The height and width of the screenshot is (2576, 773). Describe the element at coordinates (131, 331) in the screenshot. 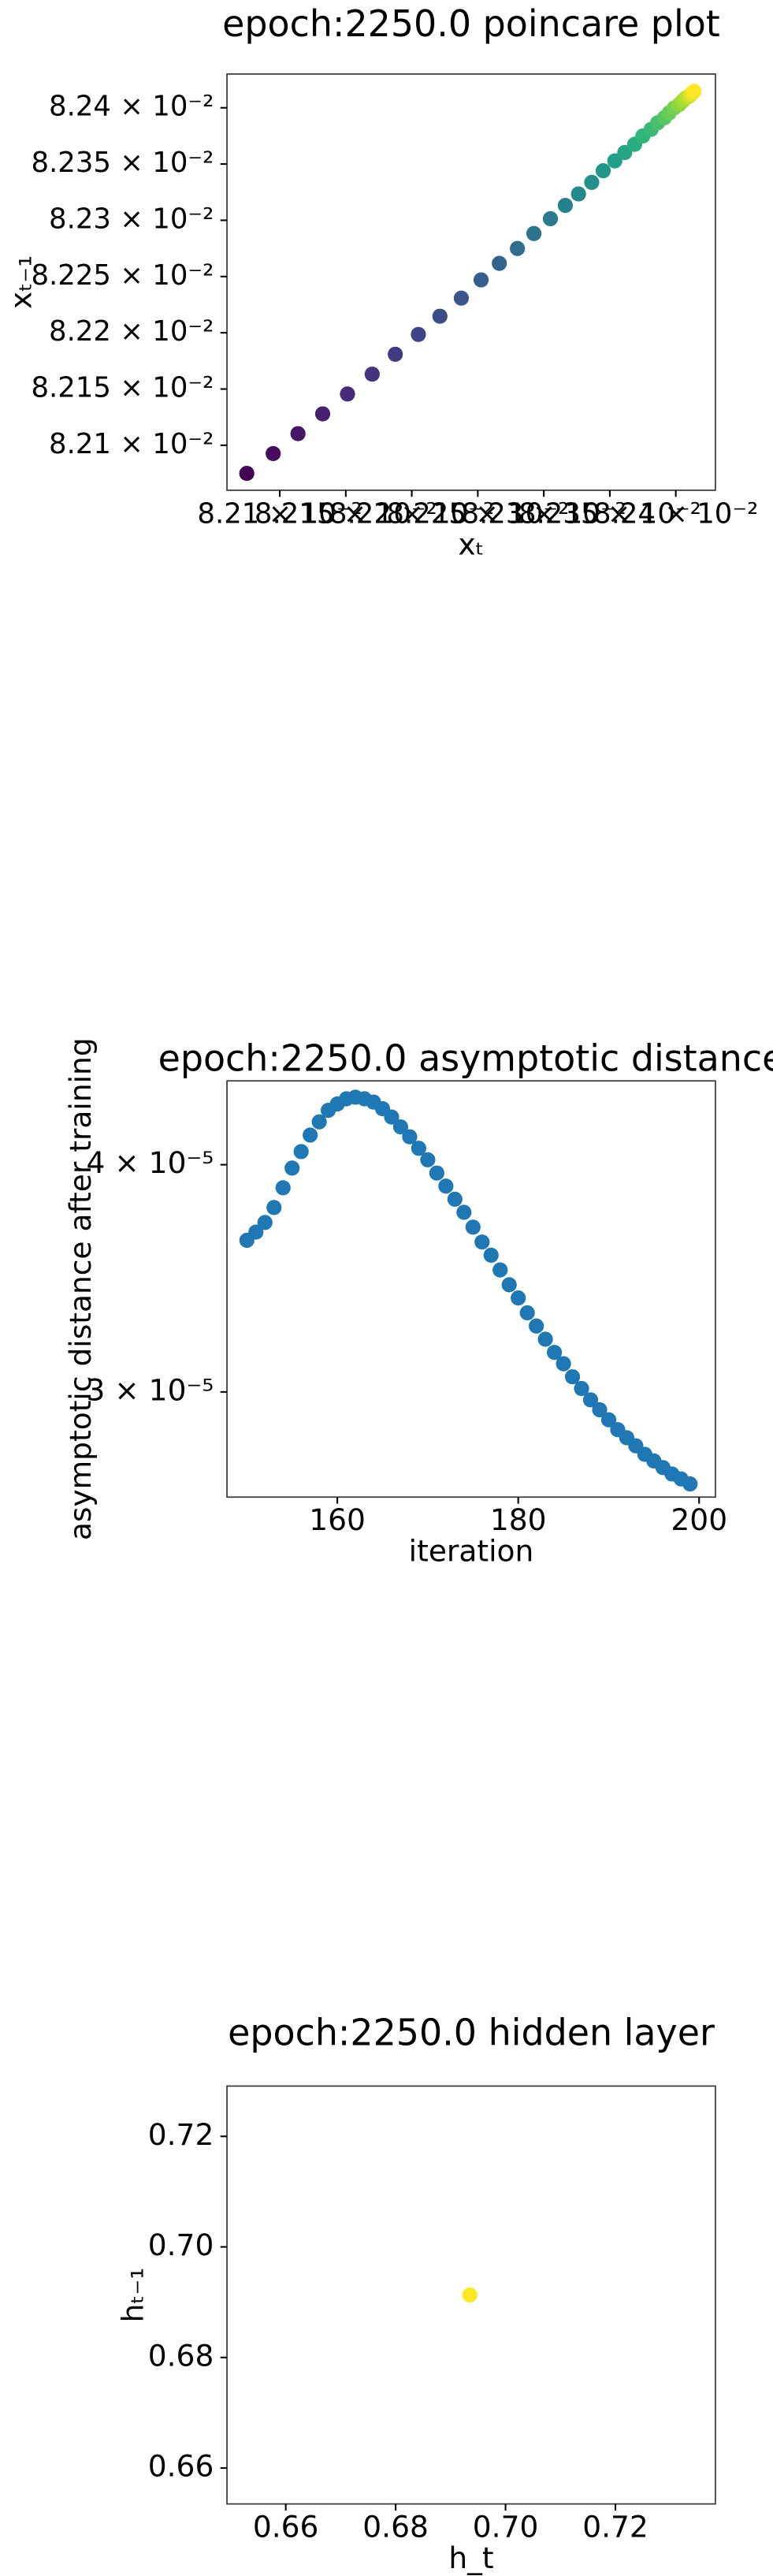

I see `y-tick-label: 8.22 × 10⁻²` at that location.